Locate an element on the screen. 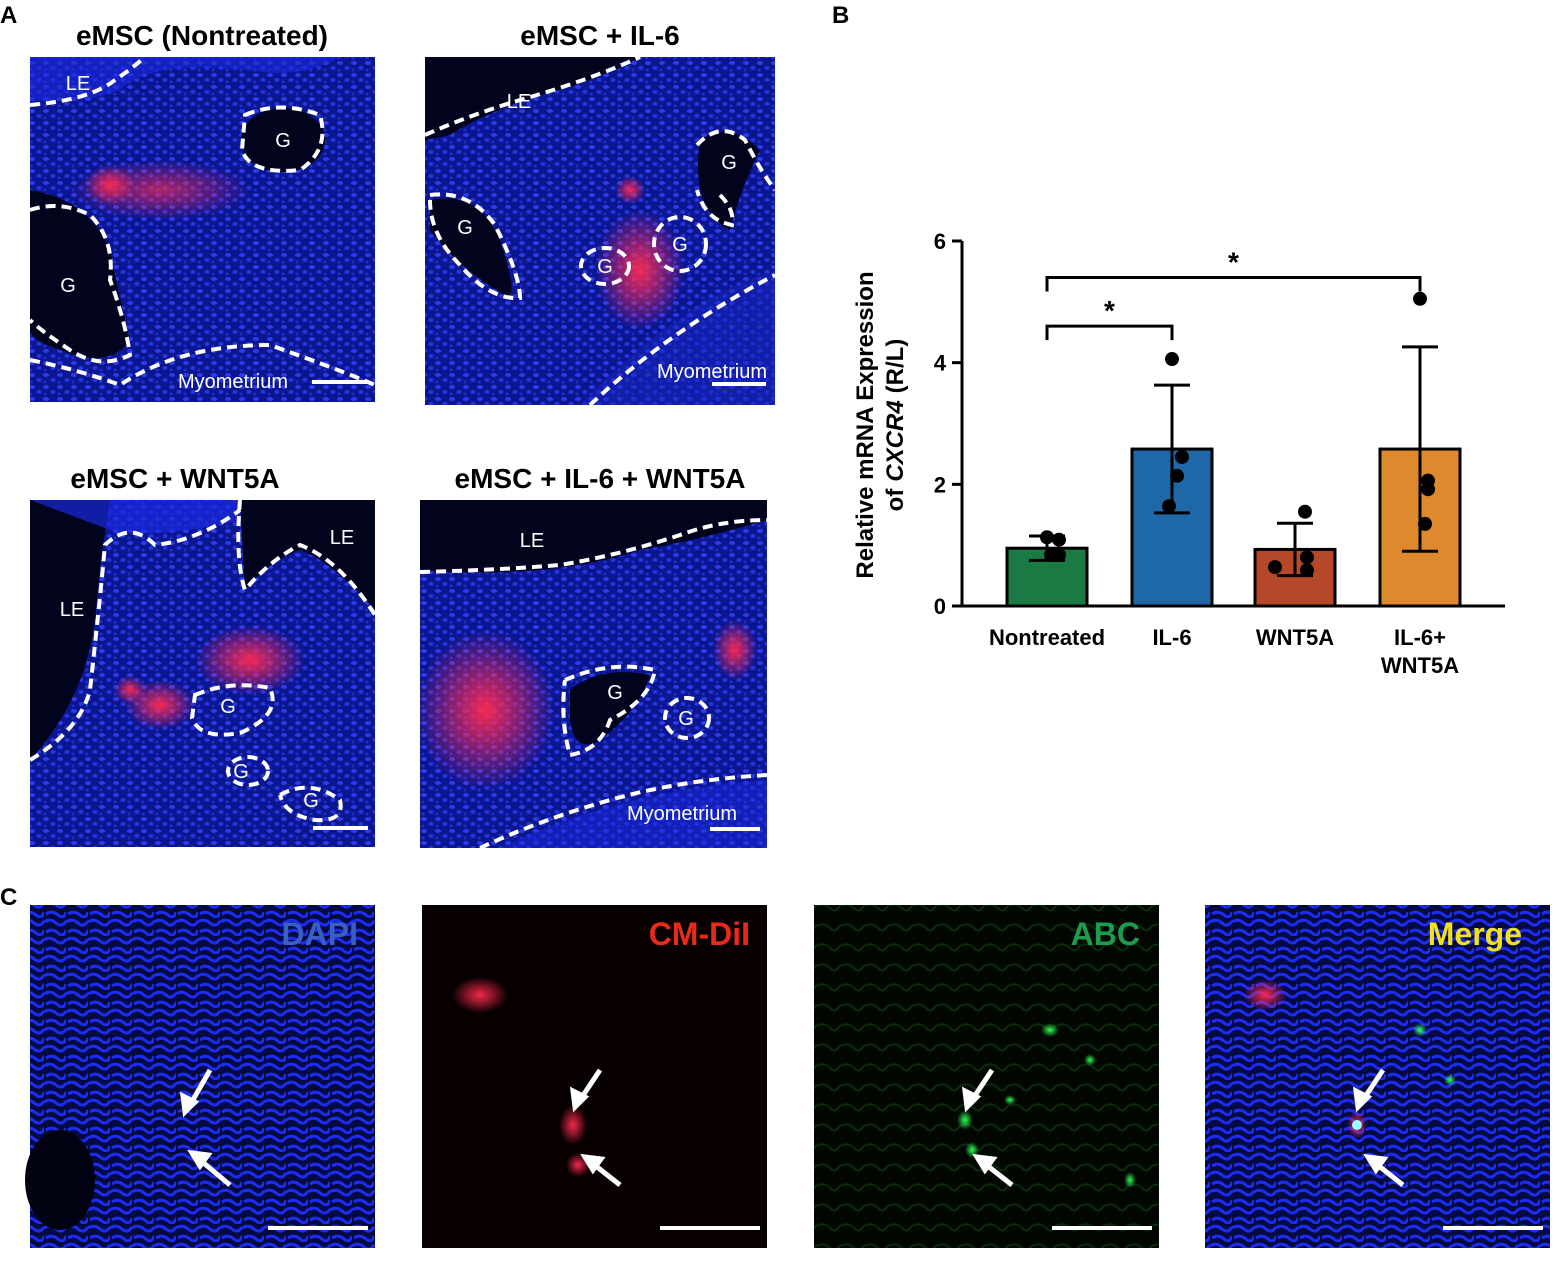 This screenshot has height=1261, width=1558. y-tick-label: 4 is located at coordinates (940, 363).